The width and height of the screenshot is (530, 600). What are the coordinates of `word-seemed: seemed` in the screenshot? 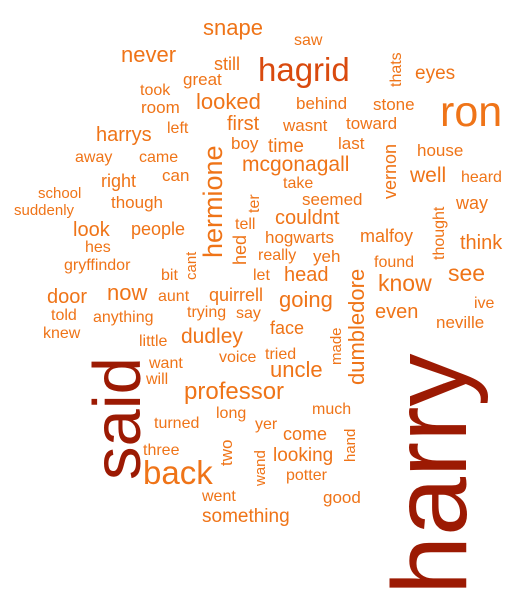 It's located at (332, 199).